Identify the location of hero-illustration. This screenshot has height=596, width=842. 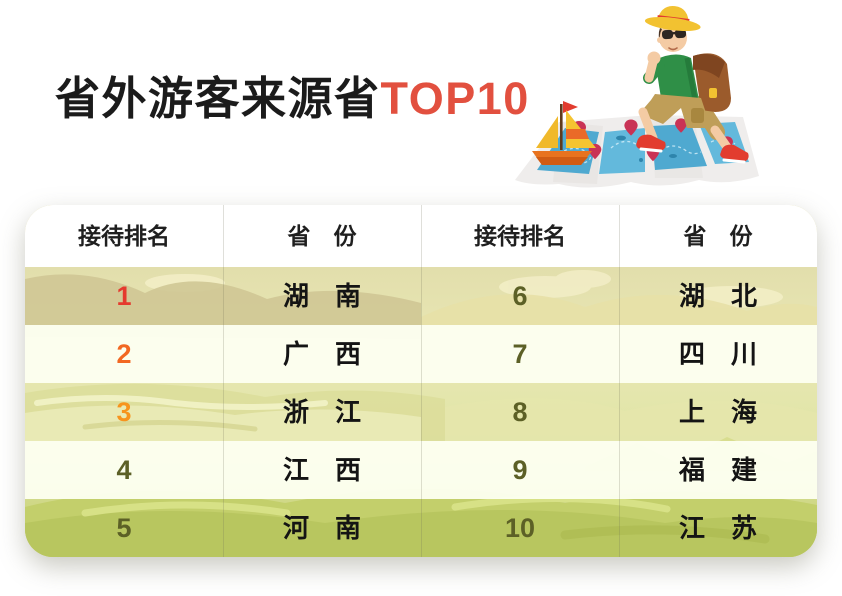
(637, 98).